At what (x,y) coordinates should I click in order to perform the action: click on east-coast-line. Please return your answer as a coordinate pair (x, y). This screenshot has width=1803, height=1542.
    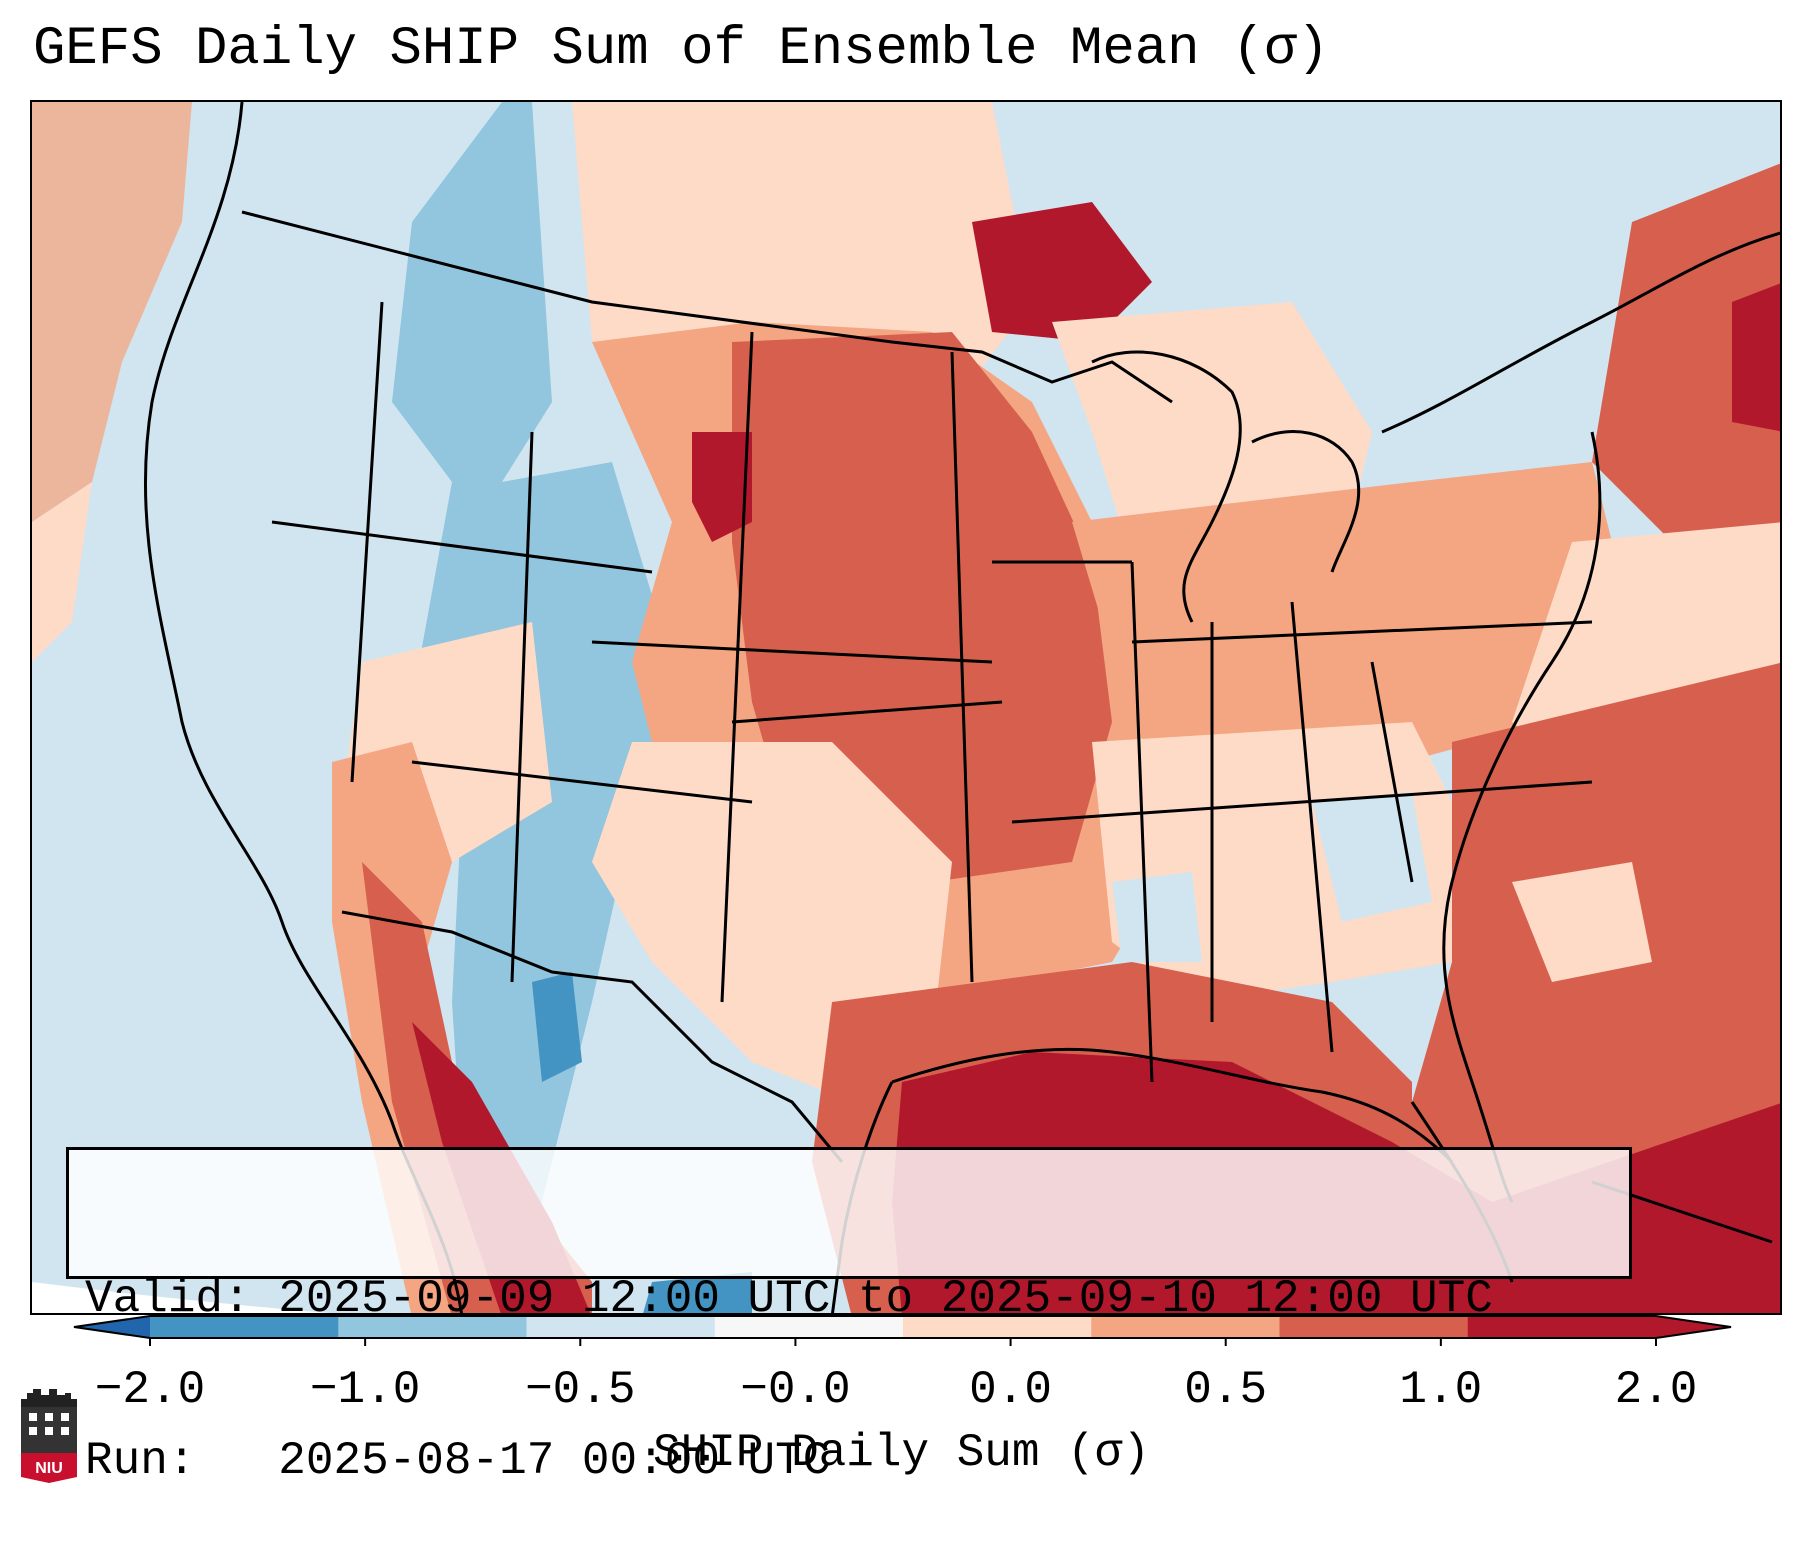
    Looking at the image, I should click on (1522, 817).